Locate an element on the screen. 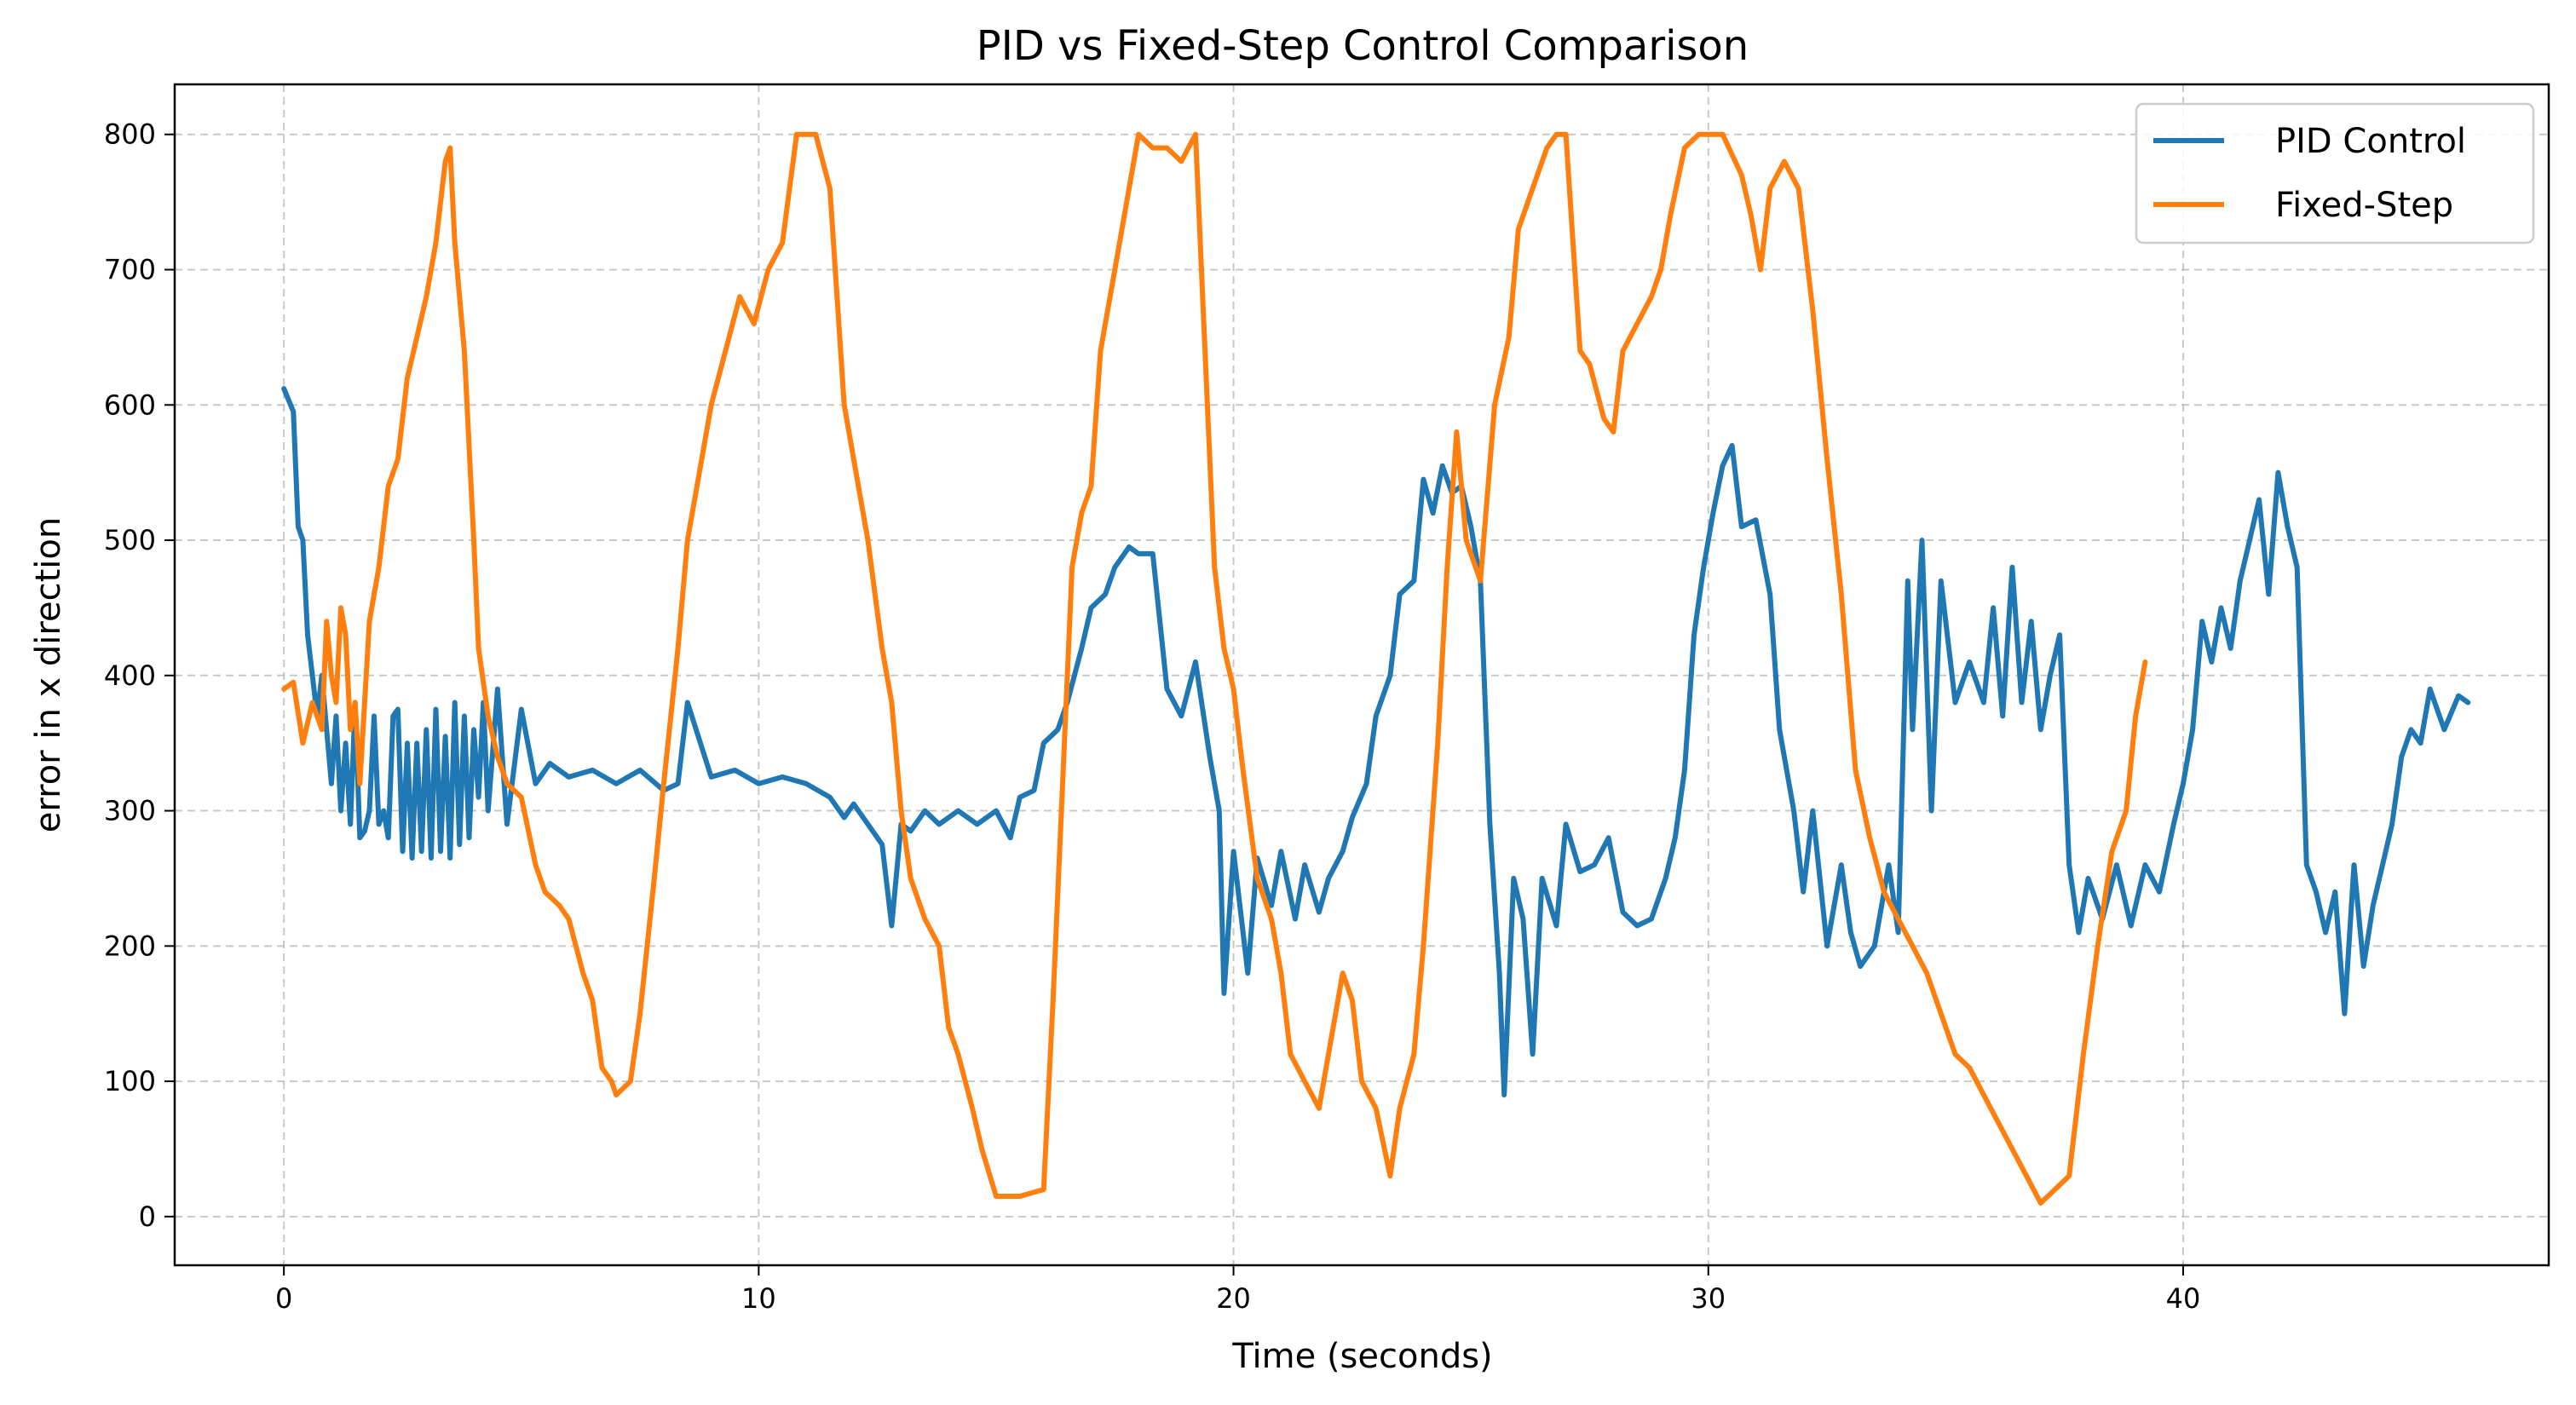 Image resolution: width=2576 pixels, height=1405 pixels. x-tick-label: 40 is located at coordinates (2183, 1298).